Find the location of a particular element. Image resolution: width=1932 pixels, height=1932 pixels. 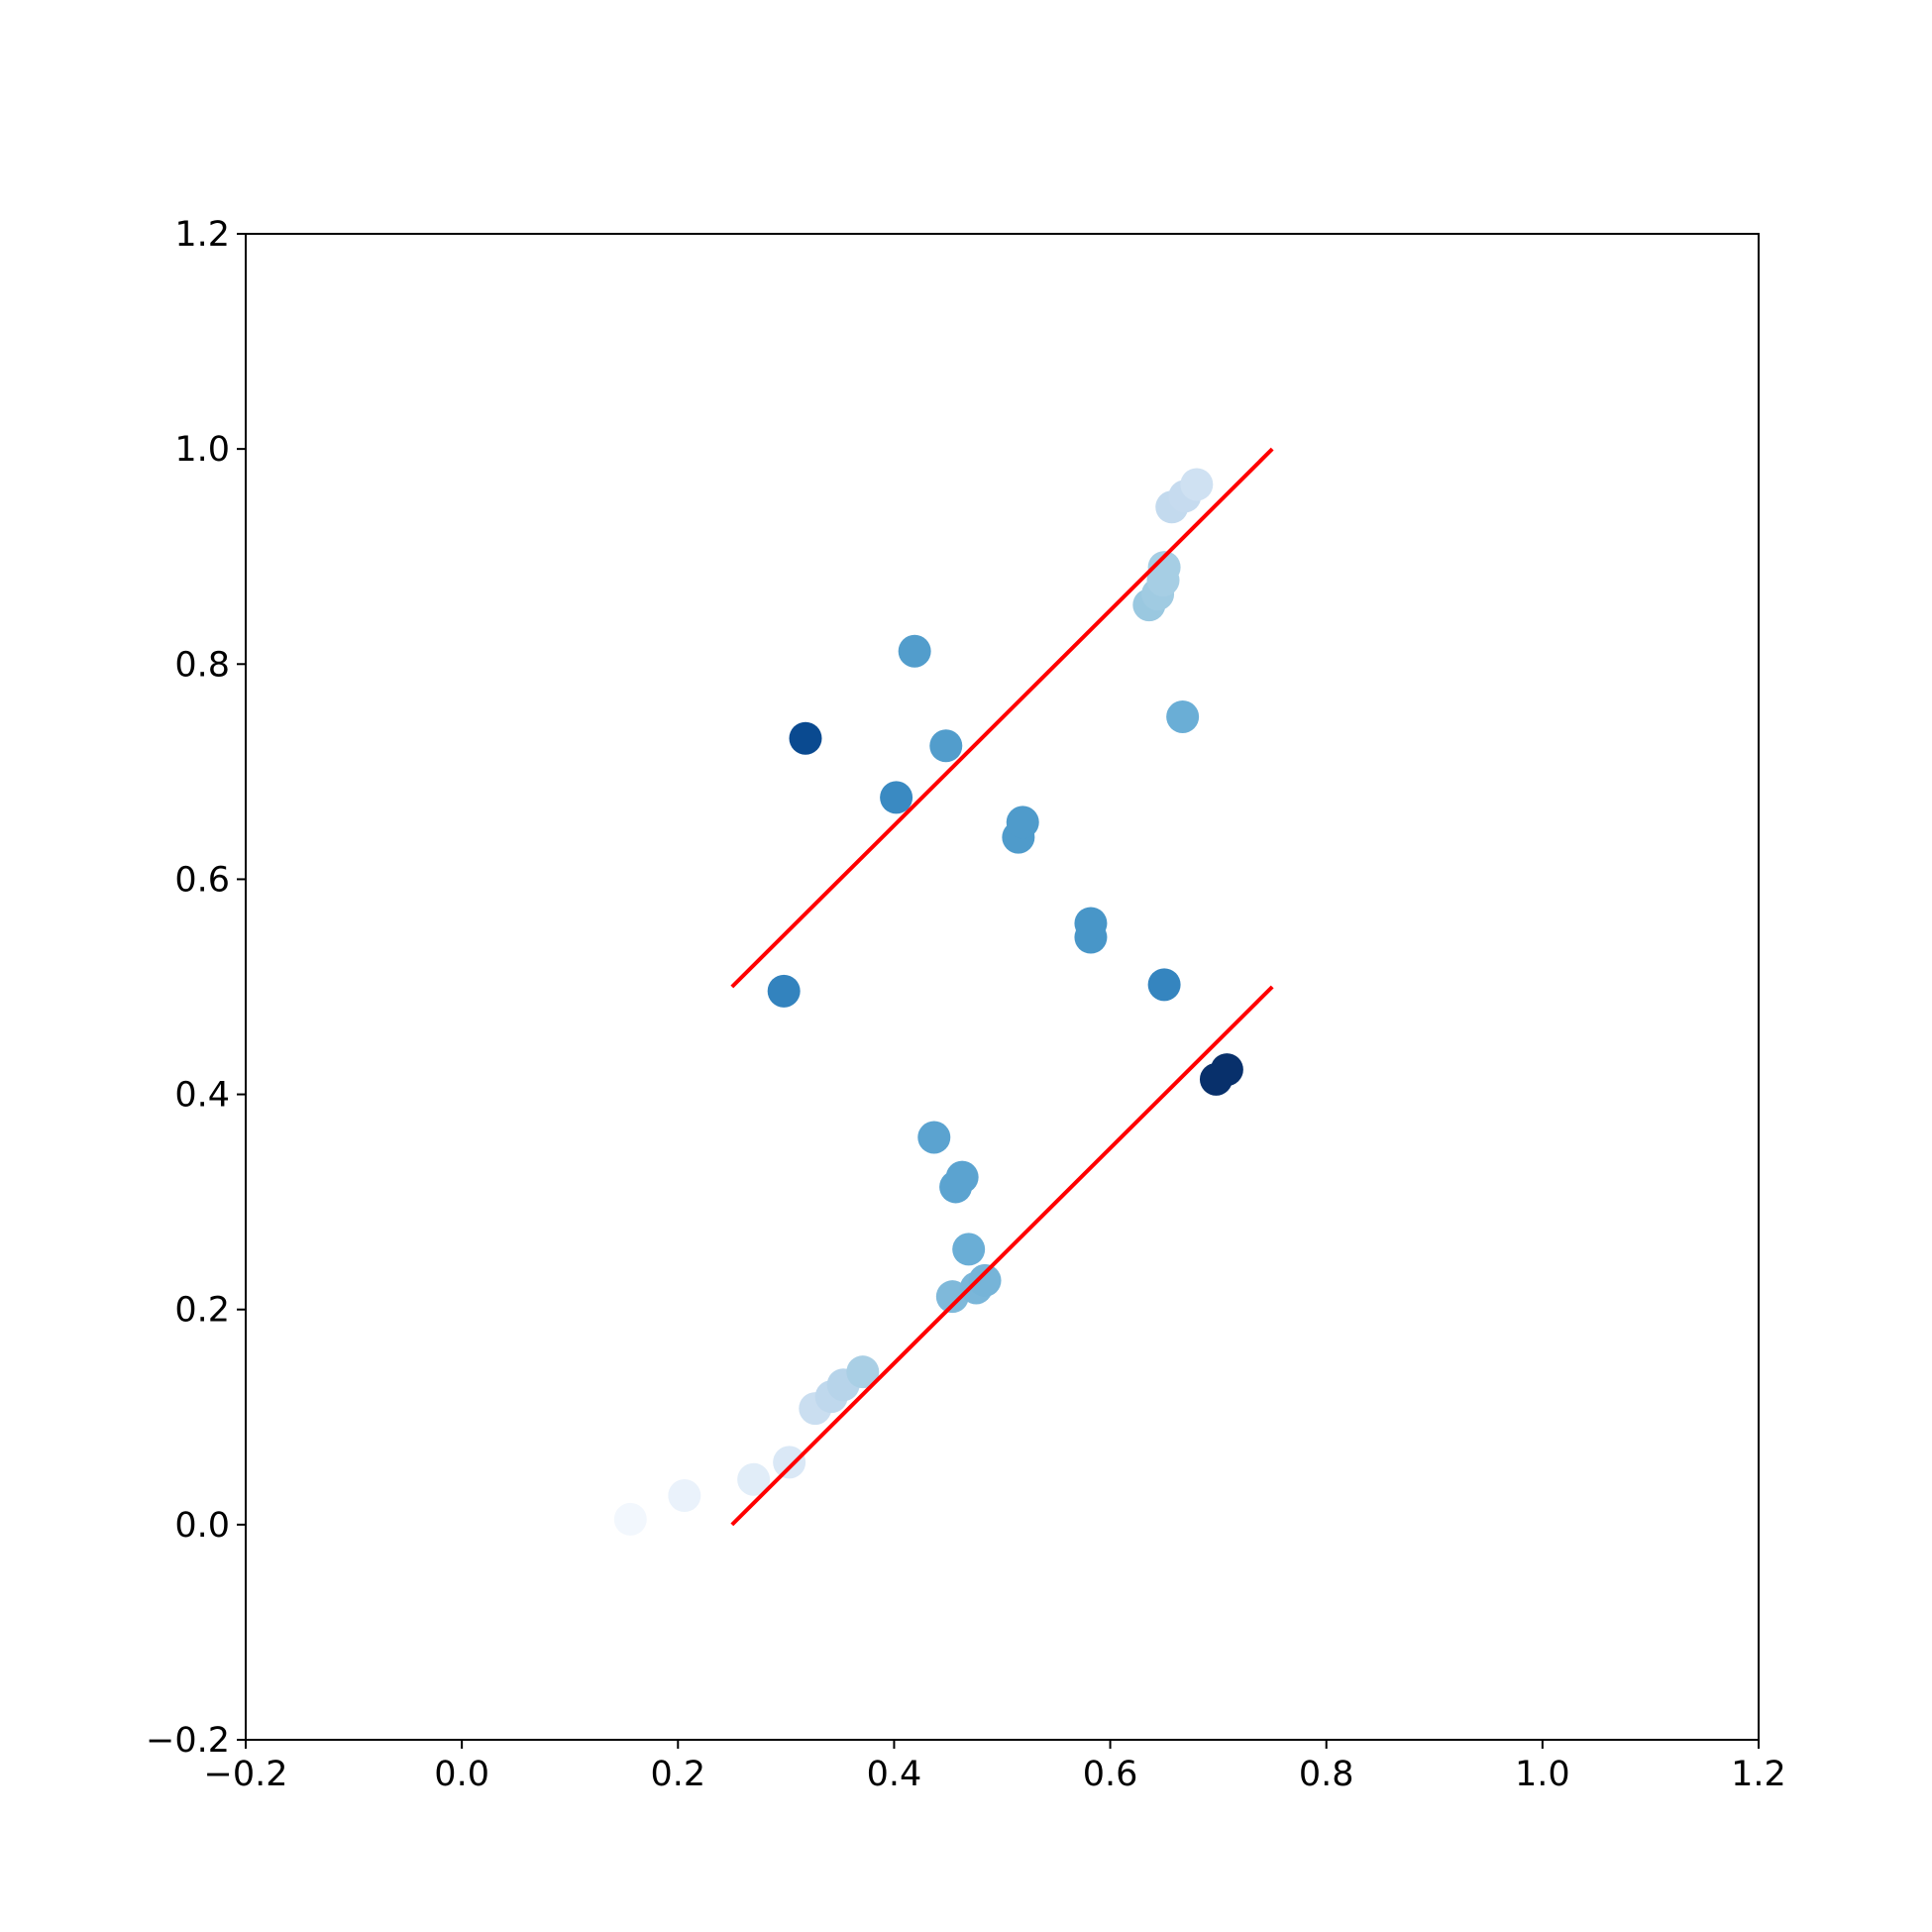

y-tick-label: 1.2 is located at coordinates (202, 235).